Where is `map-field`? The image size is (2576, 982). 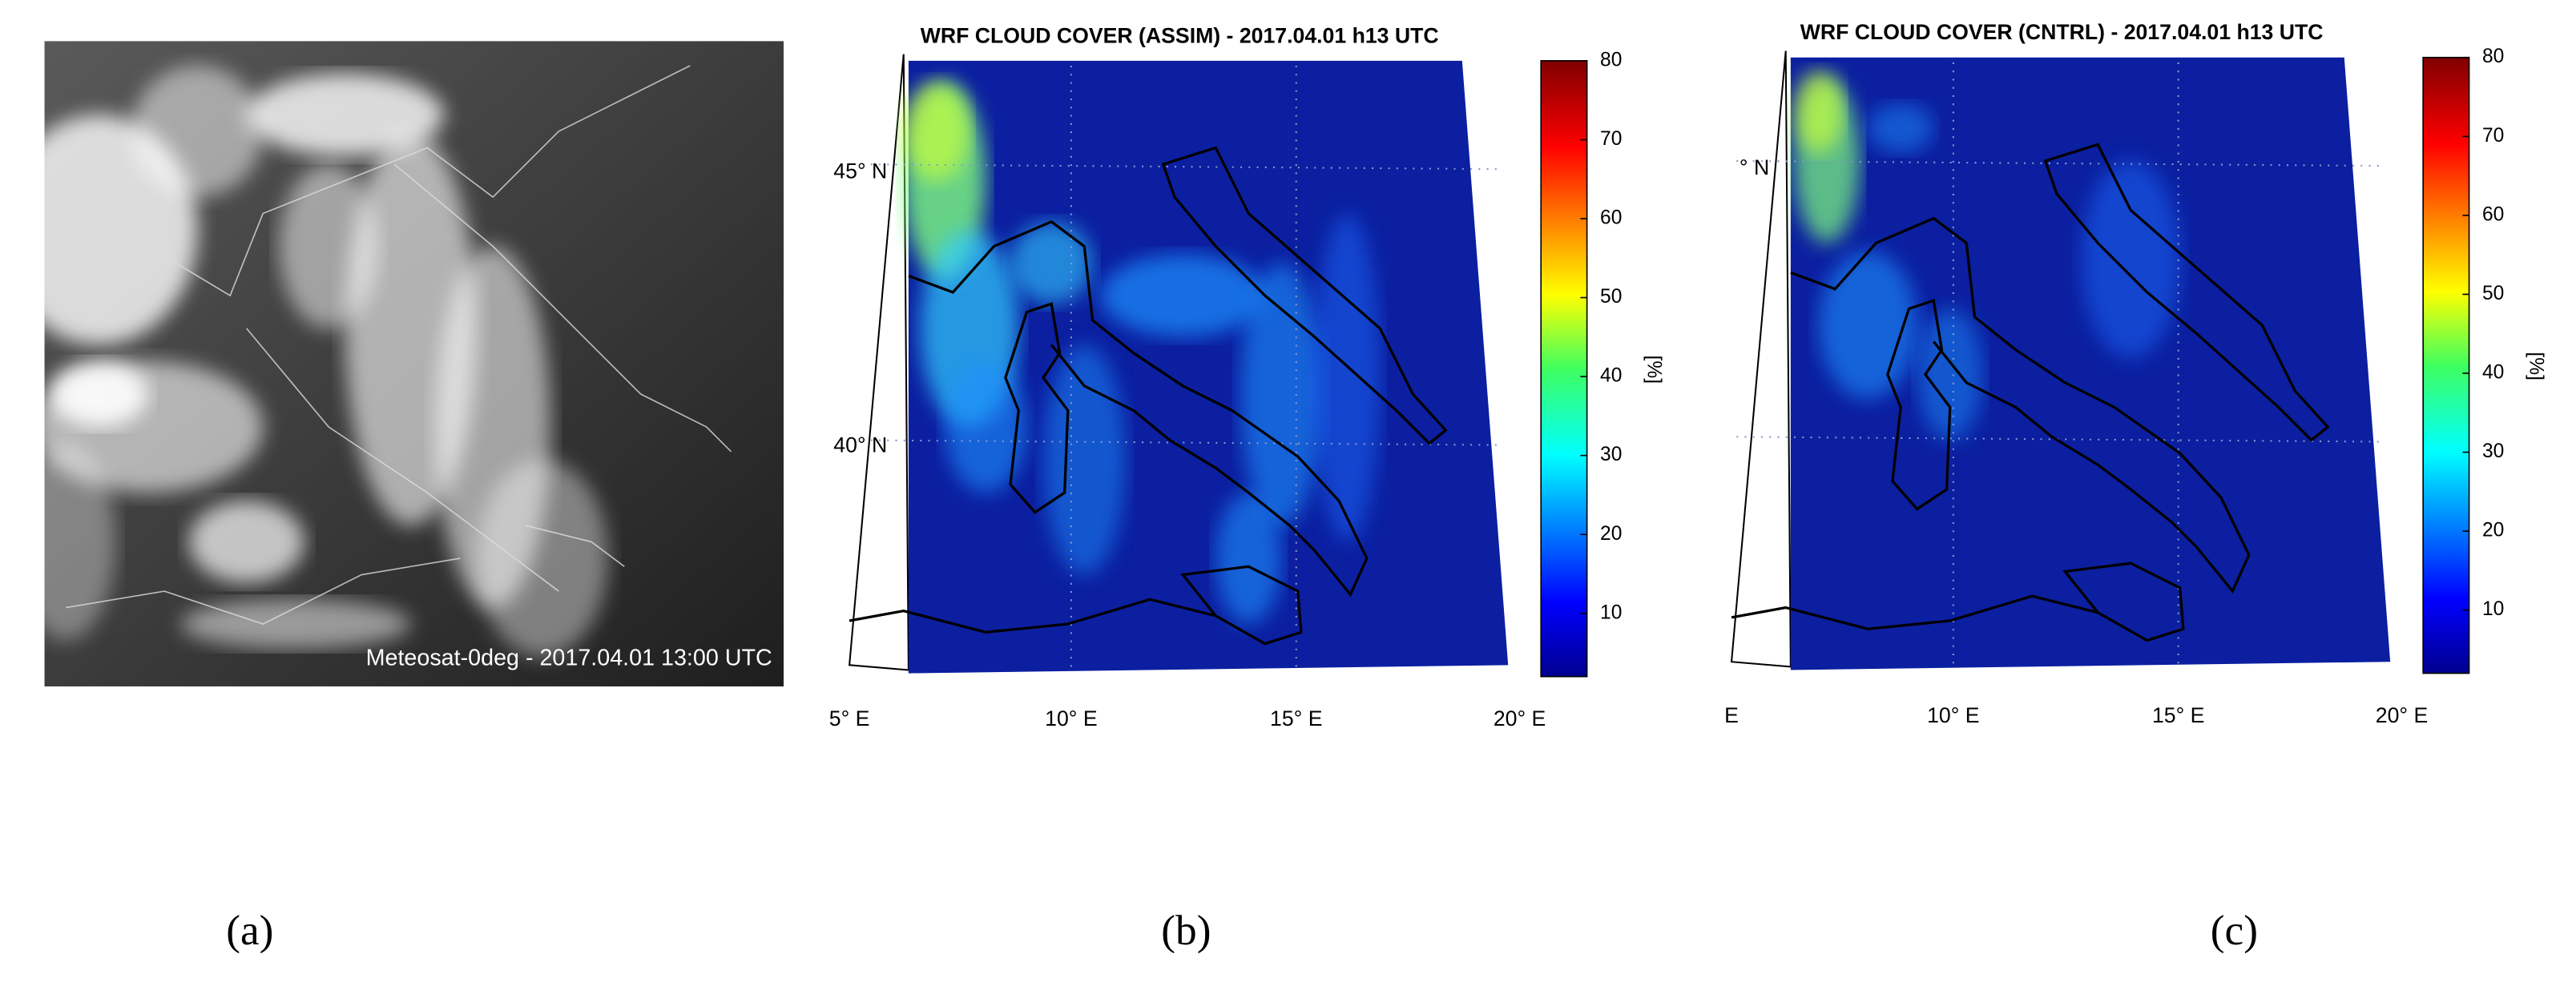 map-field is located at coordinates (2090, 363).